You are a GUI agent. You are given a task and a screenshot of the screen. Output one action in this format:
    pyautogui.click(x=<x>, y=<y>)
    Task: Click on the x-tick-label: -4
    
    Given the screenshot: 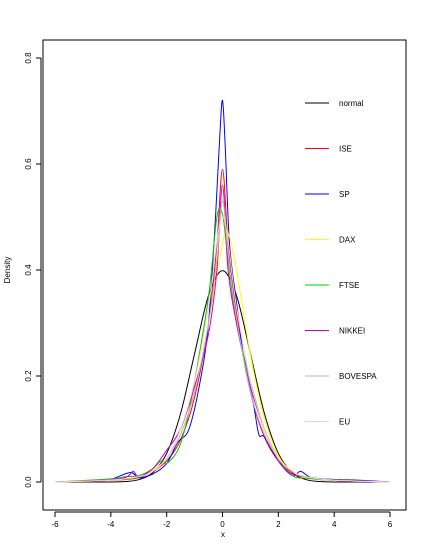 What is the action you would take?
    pyautogui.click(x=111, y=524)
    